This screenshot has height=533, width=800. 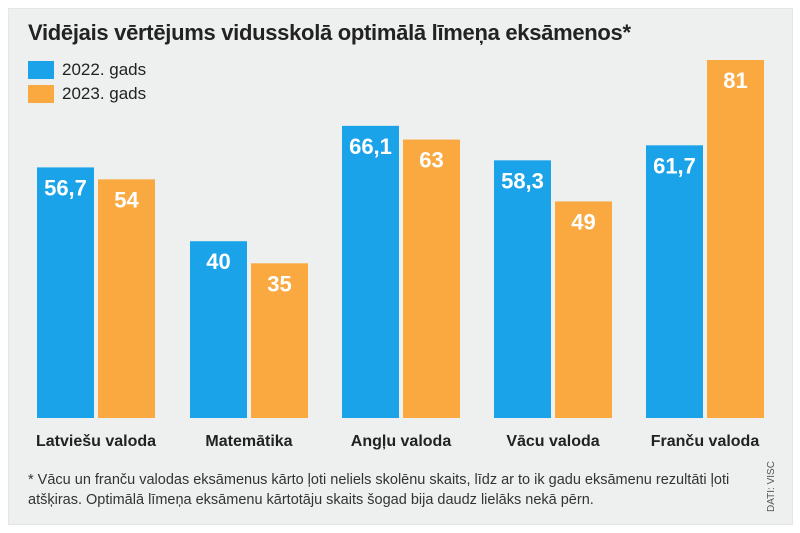 I want to click on bar-value-label-2022-3: 58,3, so click(x=522, y=180).